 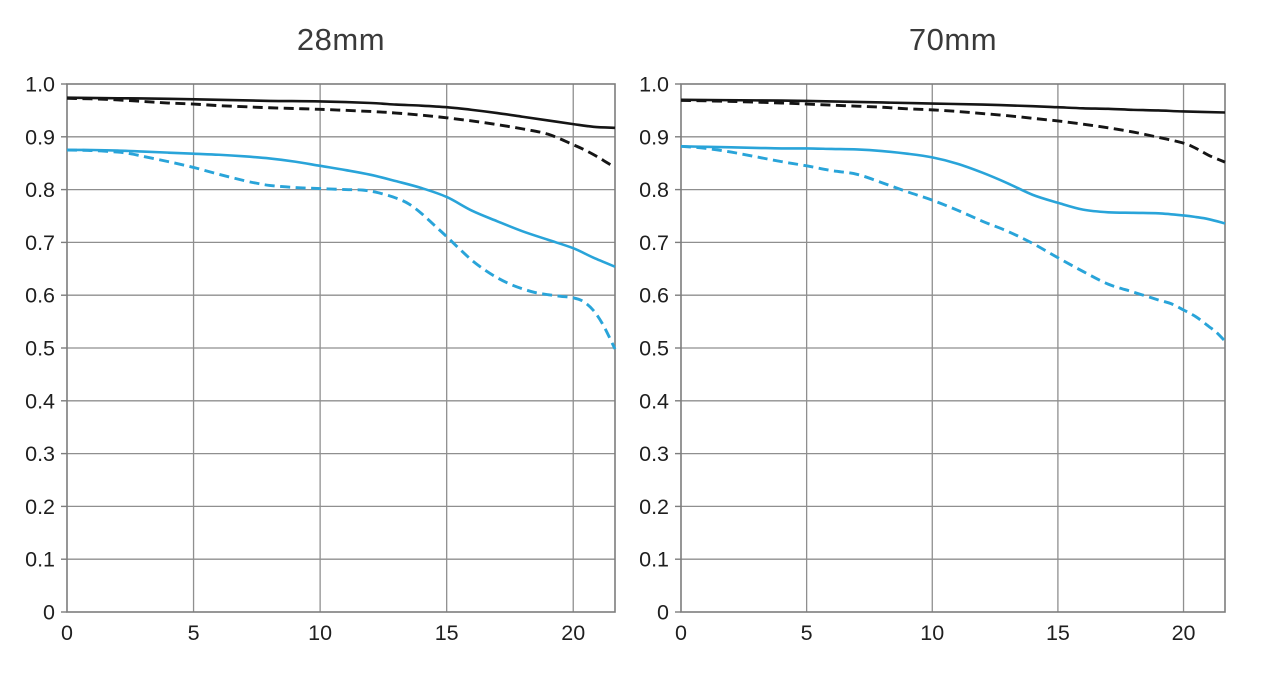 I want to click on chart-title-70mm: 70mm, so click(x=953, y=39).